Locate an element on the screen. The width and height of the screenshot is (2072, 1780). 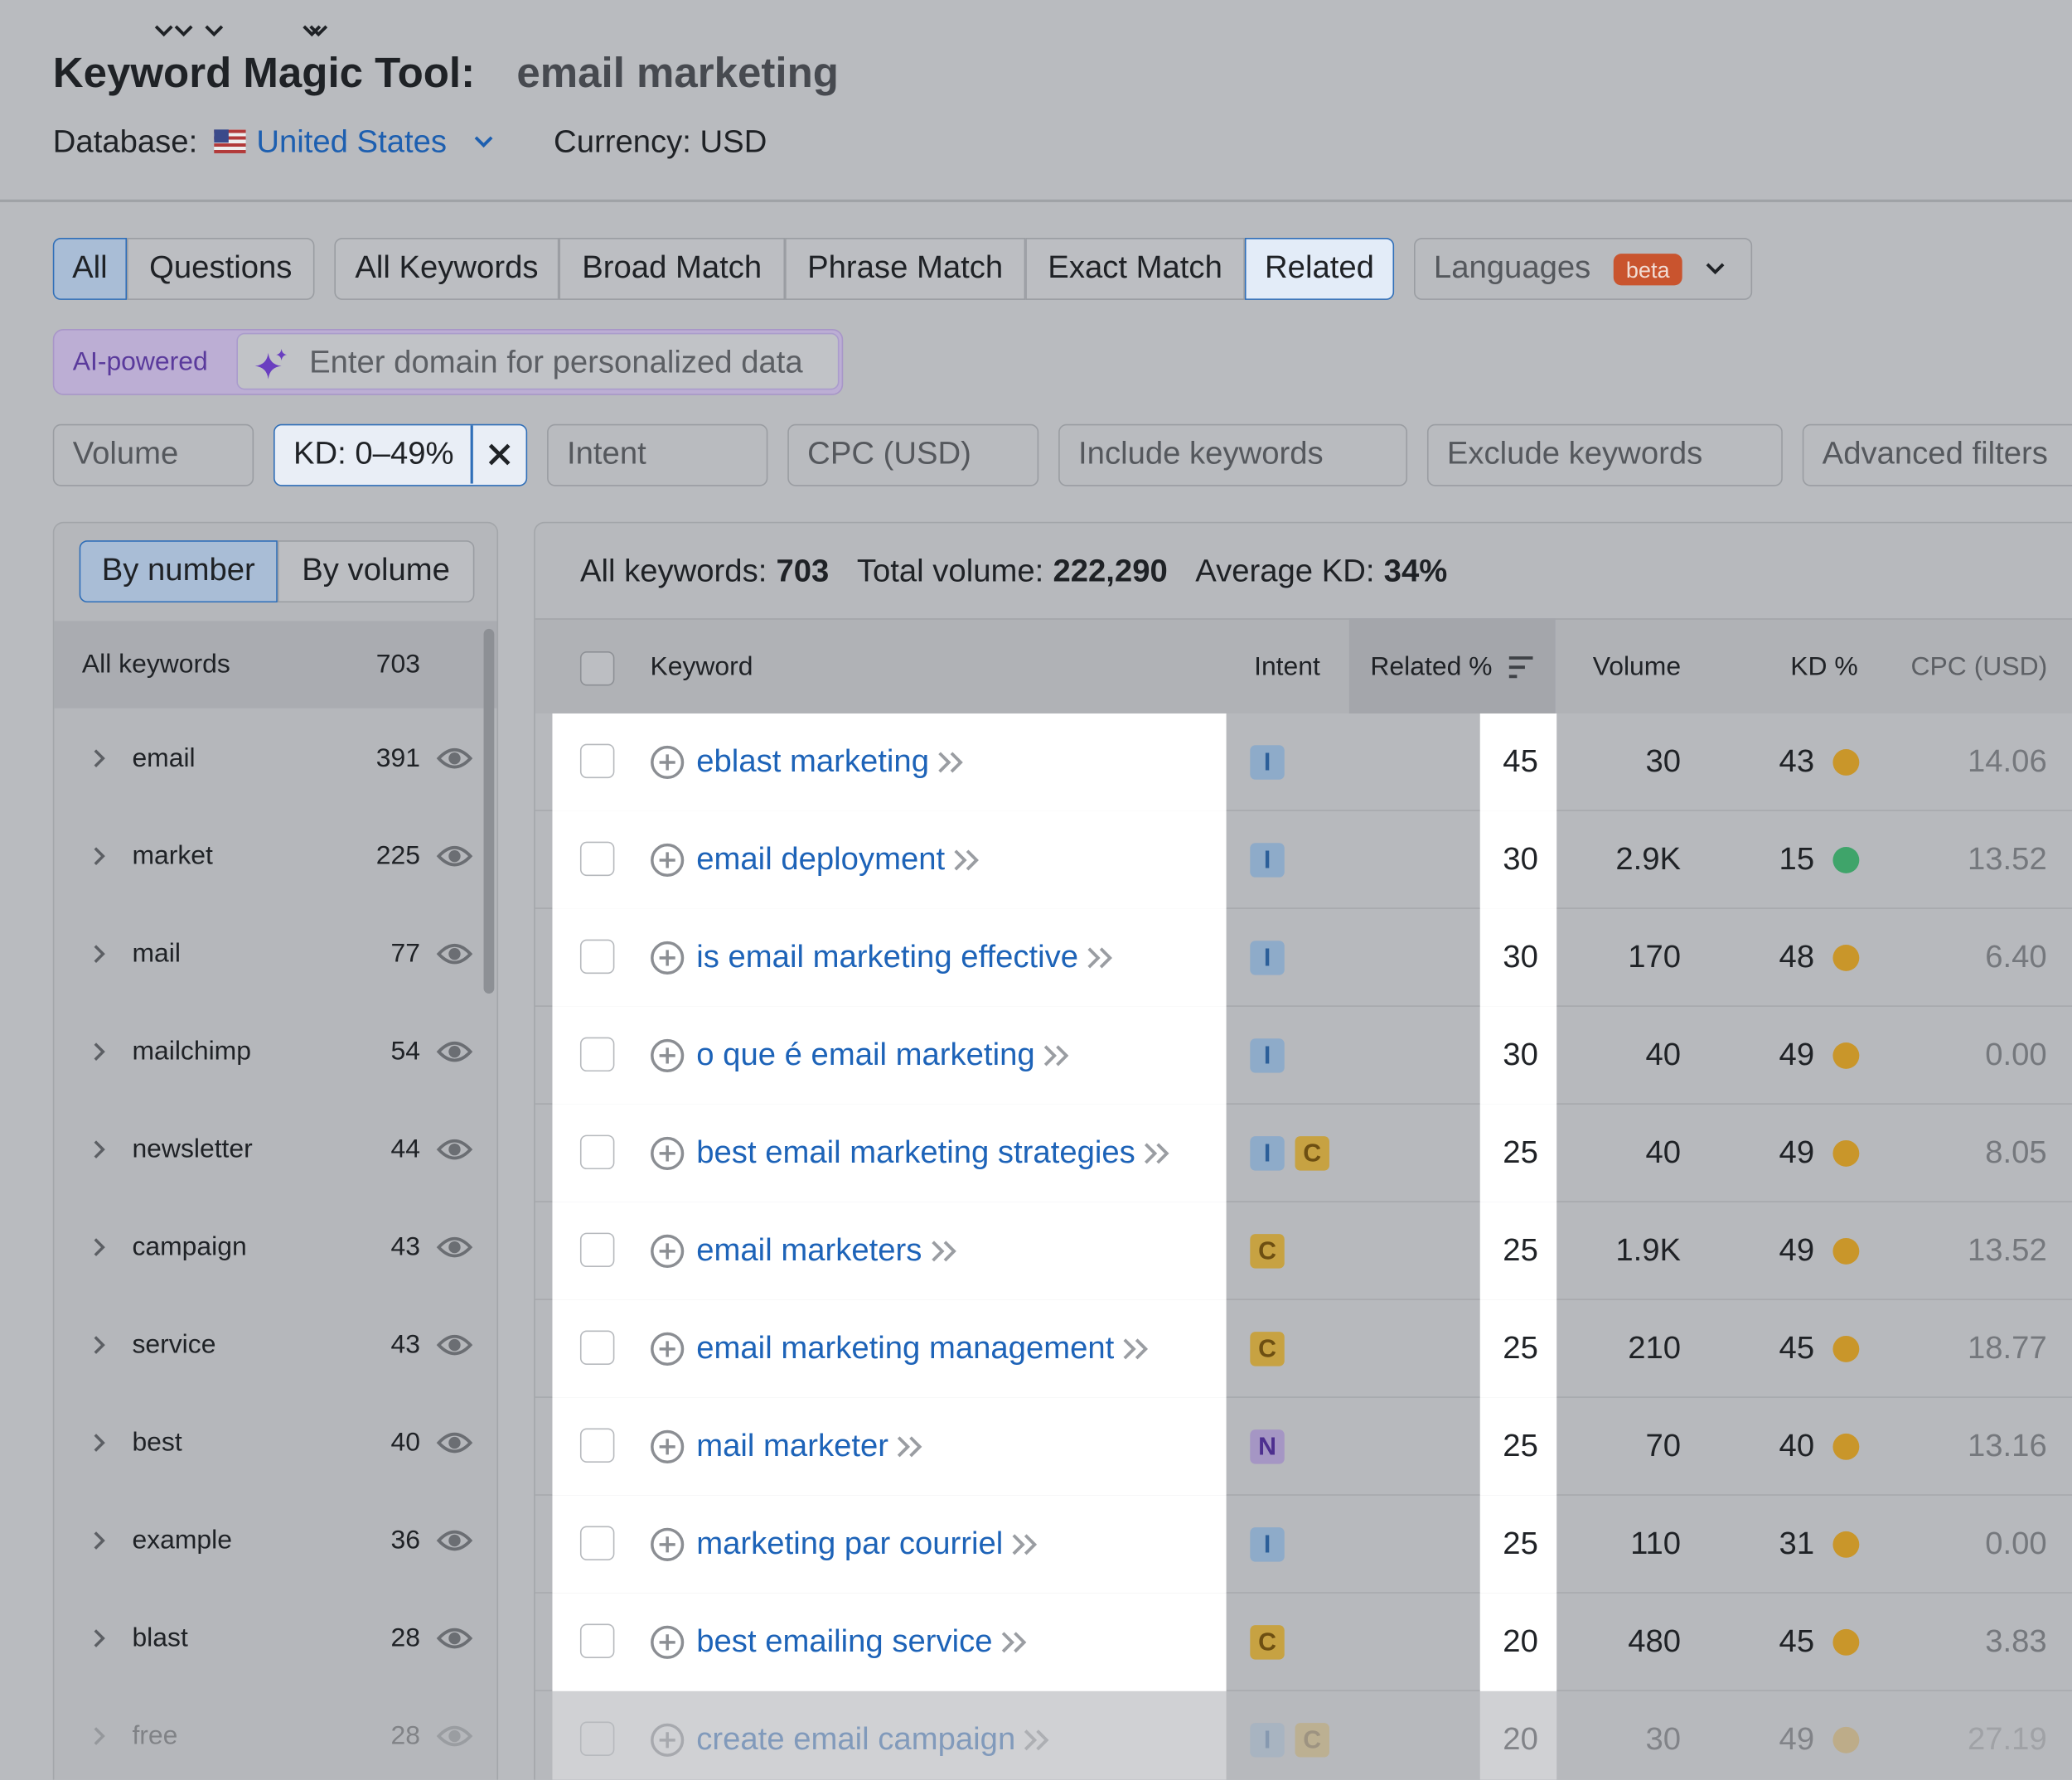
group-row: best 40 is located at coordinates (265, 1443).